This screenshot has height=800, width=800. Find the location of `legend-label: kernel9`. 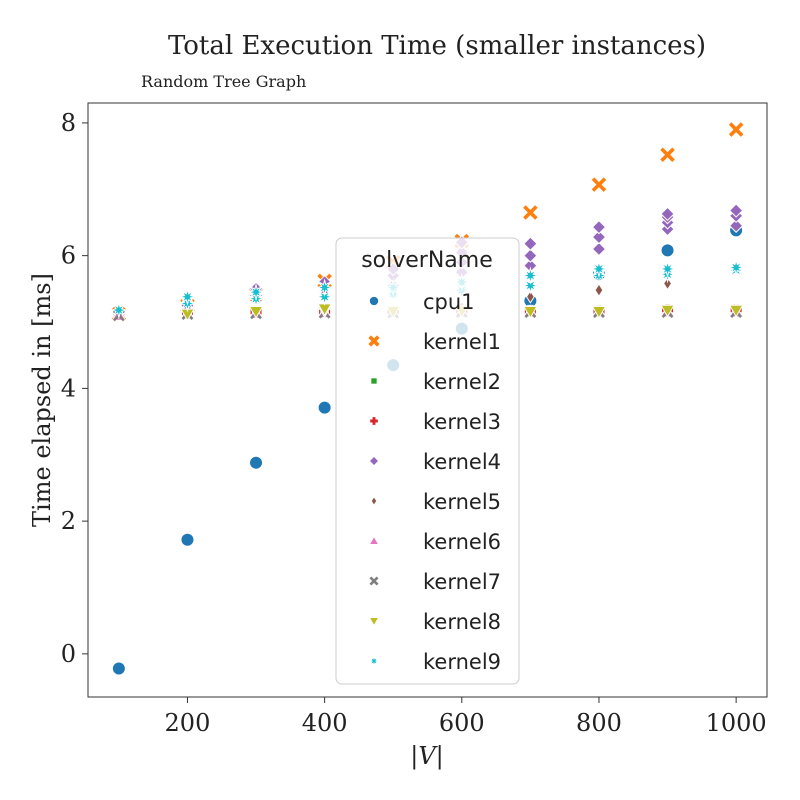

legend-label: kernel9 is located at coordinates (462, 662).